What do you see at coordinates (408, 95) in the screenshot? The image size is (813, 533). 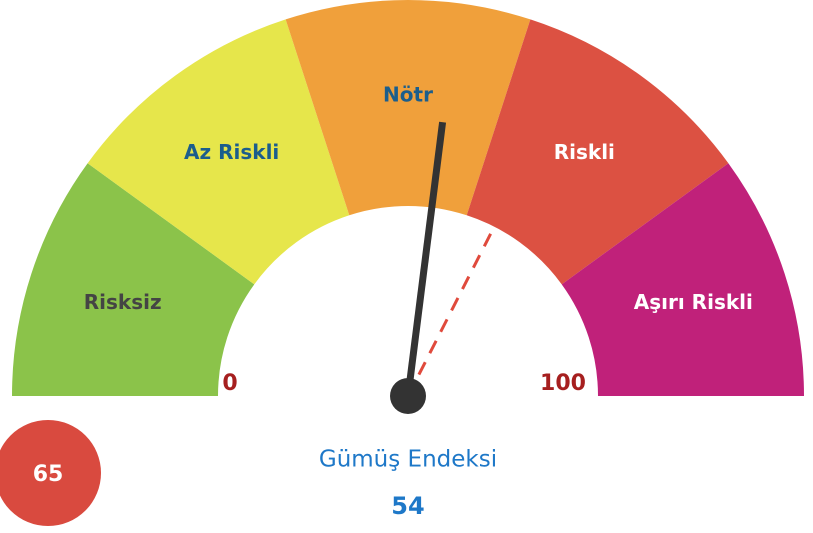 I see `band-label: Nötr` at bounding box center [408, 95].